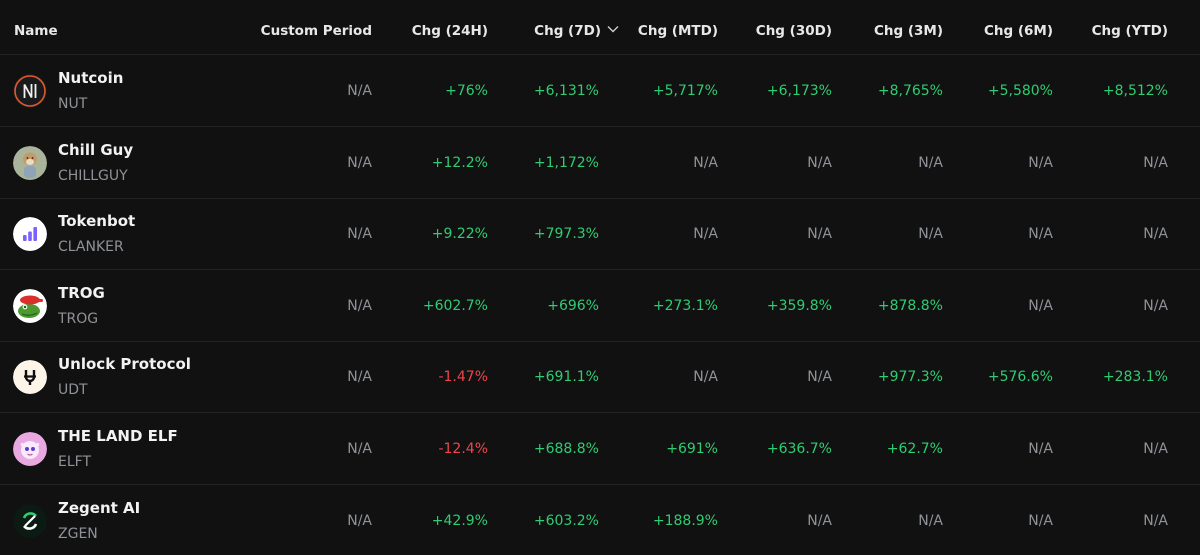 This screenshot has height=555, width=1200. Describe the element at coordinates (463, 377) in the screenshot. I see `cell-chg-24h: -1.47%` at that location.